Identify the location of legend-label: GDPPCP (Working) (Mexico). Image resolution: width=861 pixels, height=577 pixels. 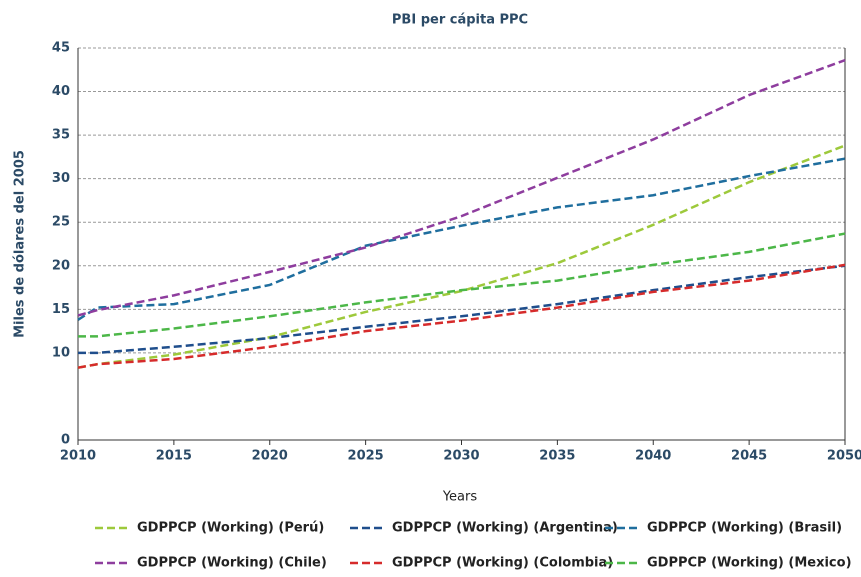
(749, 563).